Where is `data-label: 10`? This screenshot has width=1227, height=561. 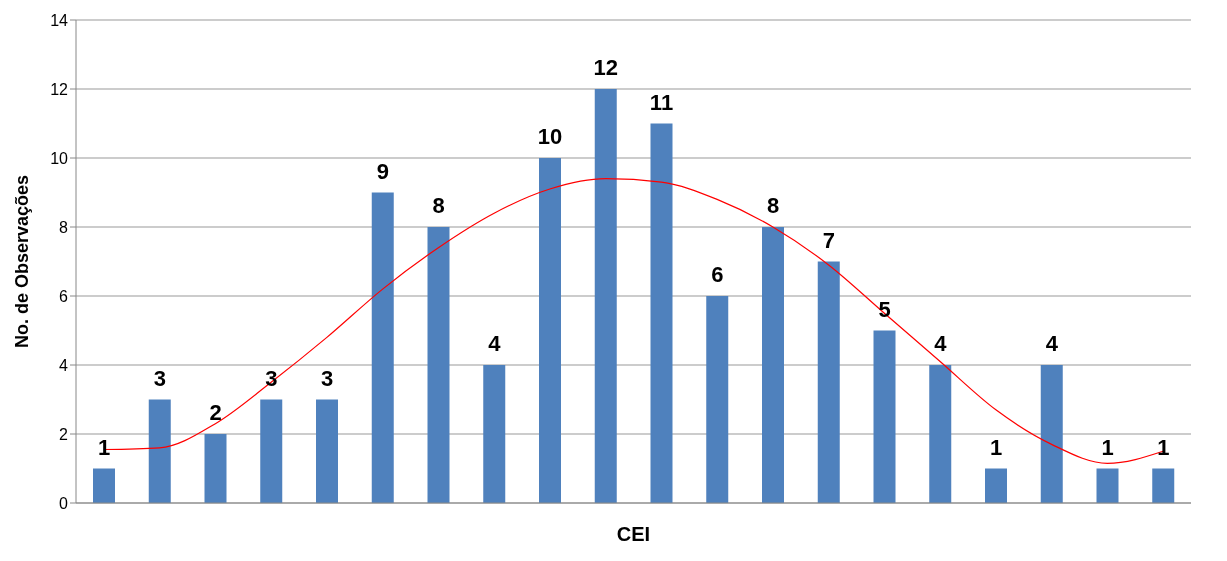
data-label: 10 is located at coordinates (550, 136).